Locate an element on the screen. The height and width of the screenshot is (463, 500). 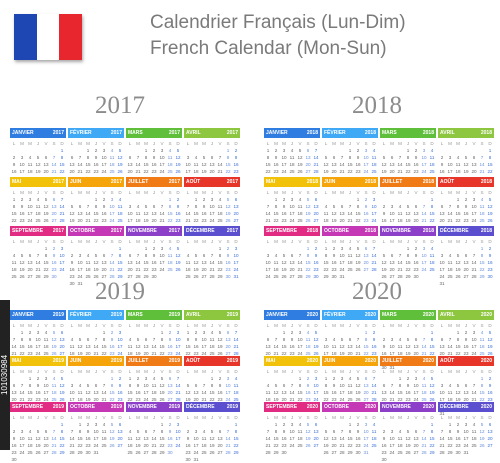
month-name: MARS is located at coordinates (389, 133).